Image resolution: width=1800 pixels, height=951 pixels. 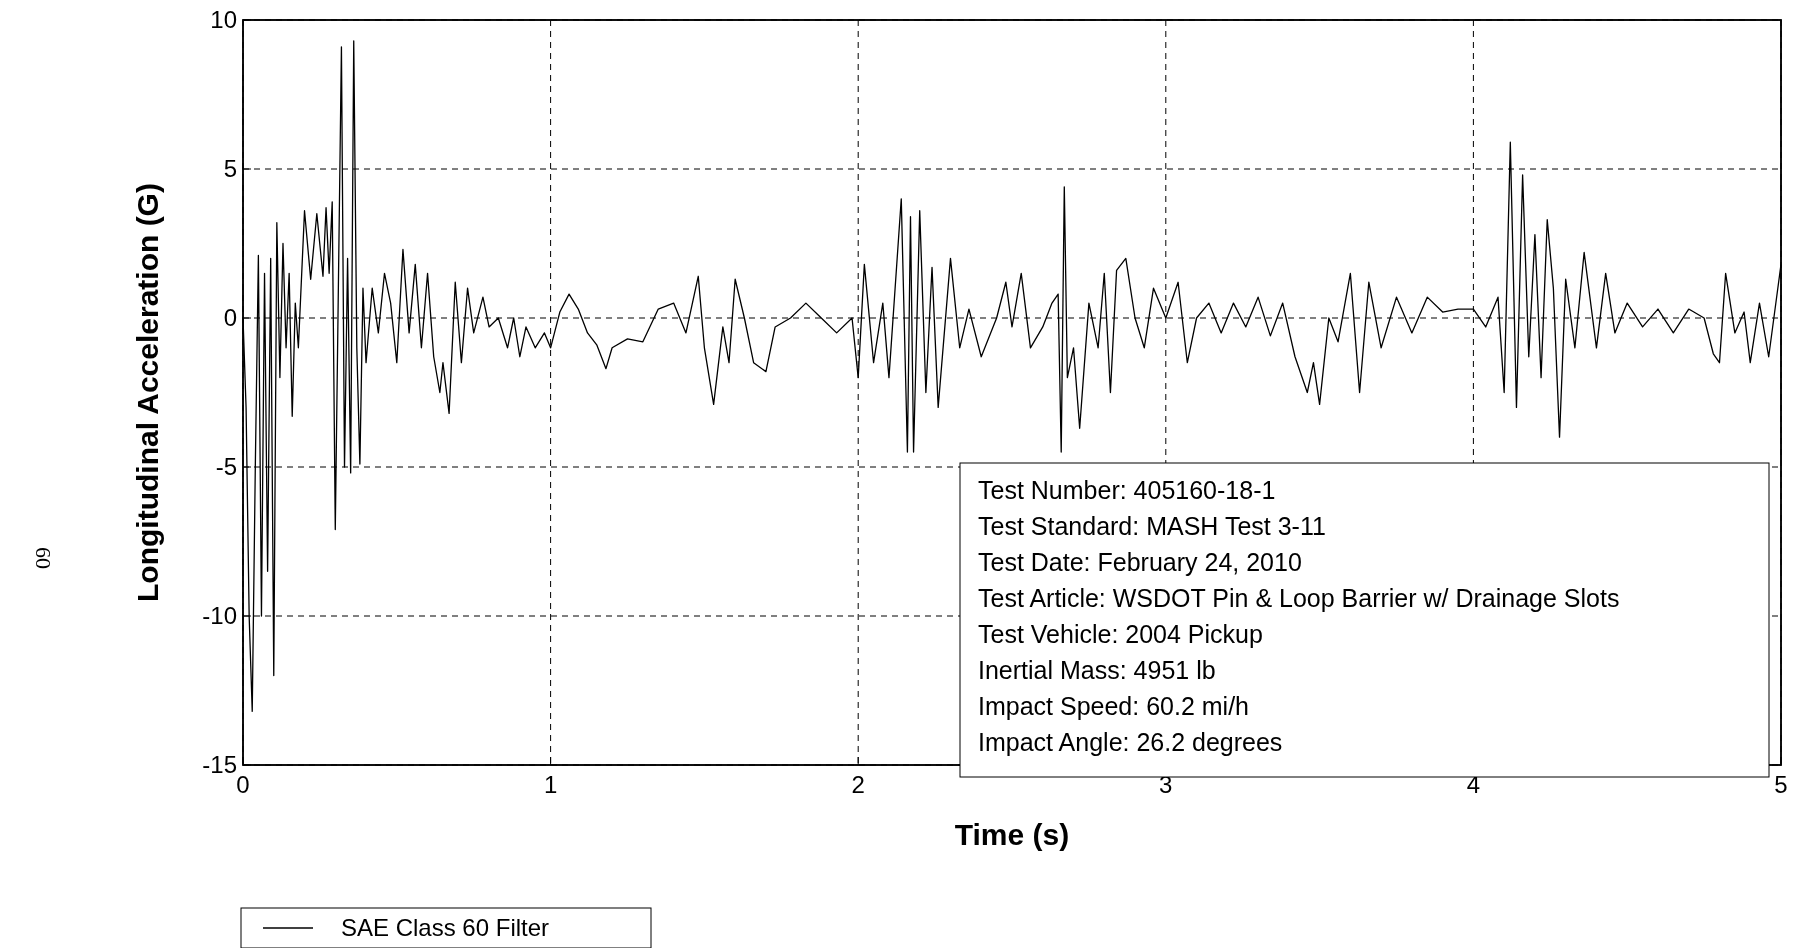 I want to click on annotation: Test Vehicle: 2004 Pickup, so click(x=1120, y=634).